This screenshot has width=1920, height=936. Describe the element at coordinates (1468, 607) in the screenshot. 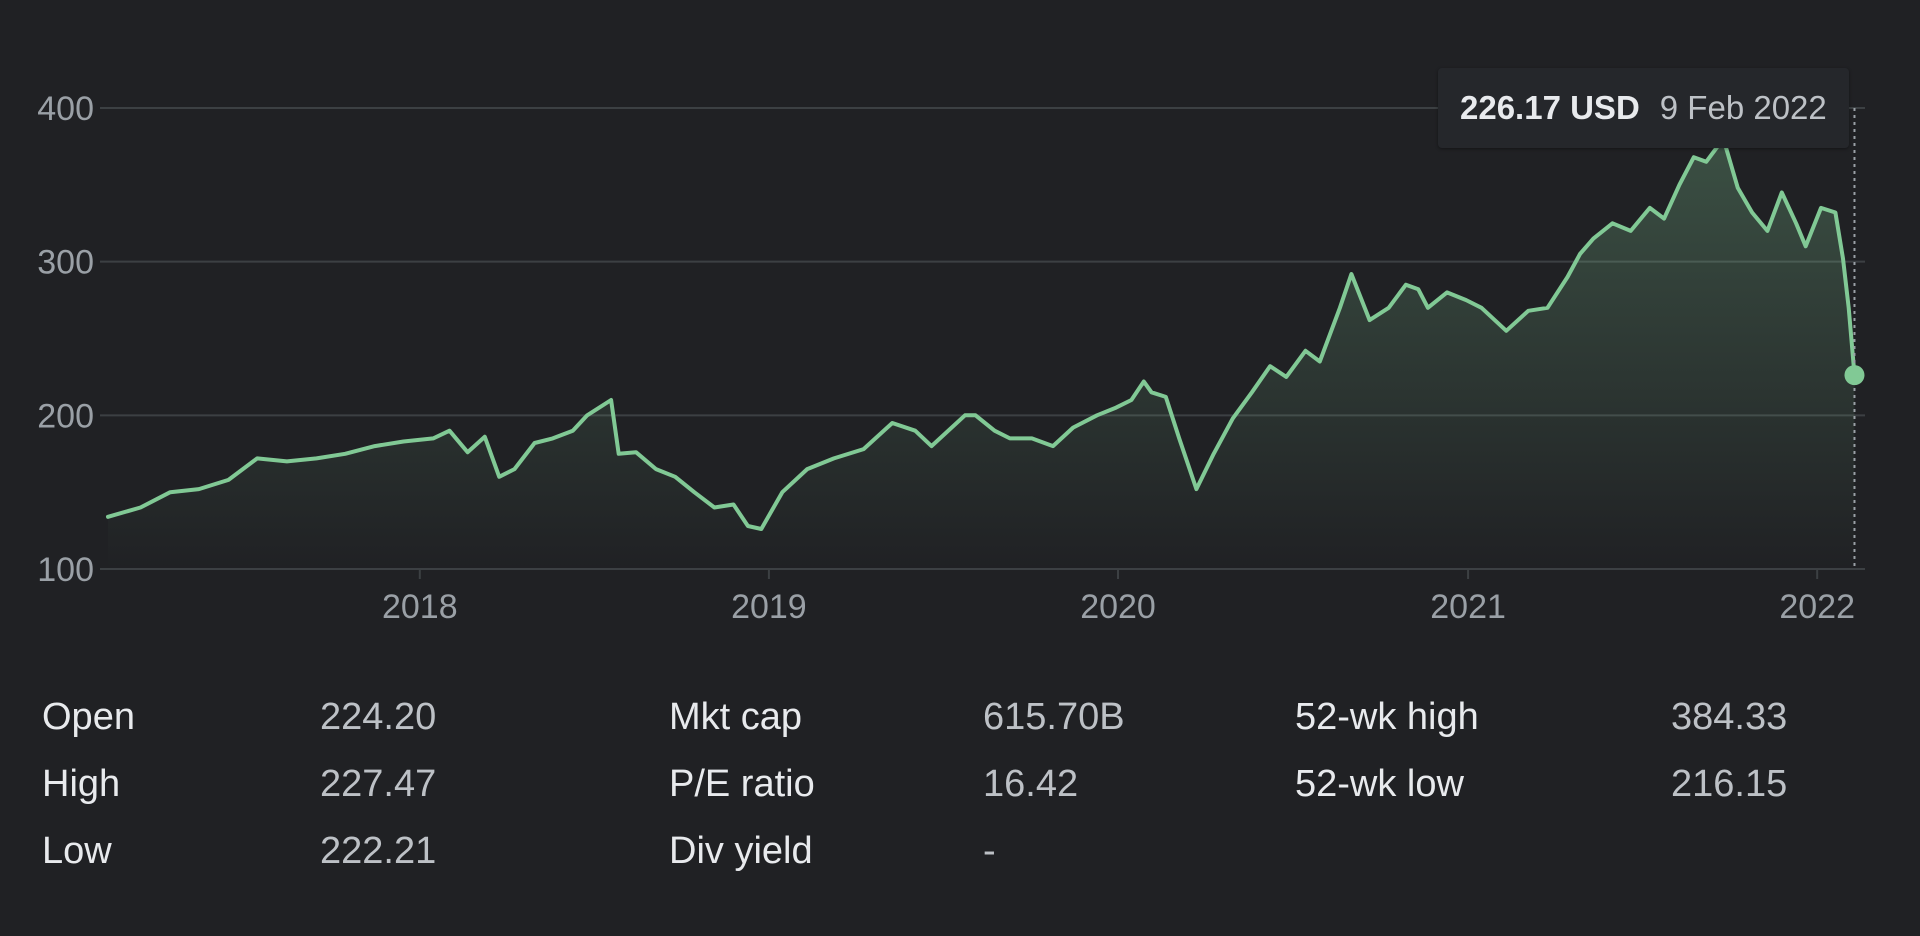

I see `x-tick-label: 2021` at that location.